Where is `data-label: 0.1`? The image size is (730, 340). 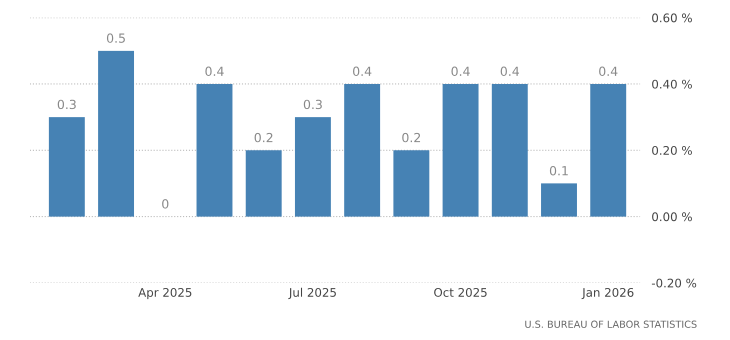 data-label: 0.1 is located at coordinates (559, 171).